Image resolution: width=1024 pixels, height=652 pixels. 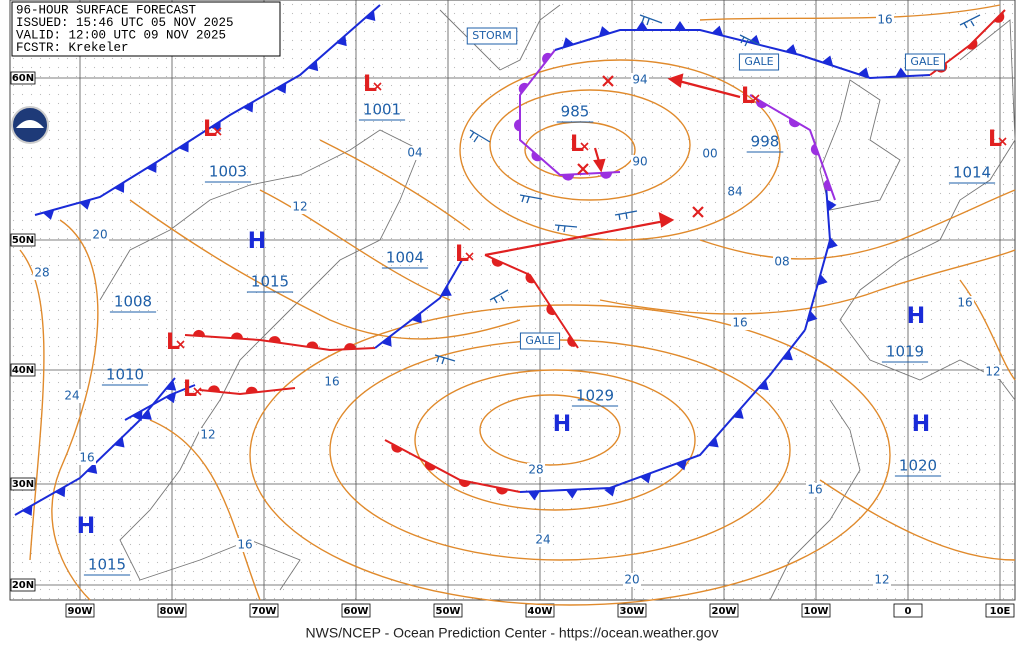 I want to click on longitude-label: 10E, so click(x=1000, y=611).